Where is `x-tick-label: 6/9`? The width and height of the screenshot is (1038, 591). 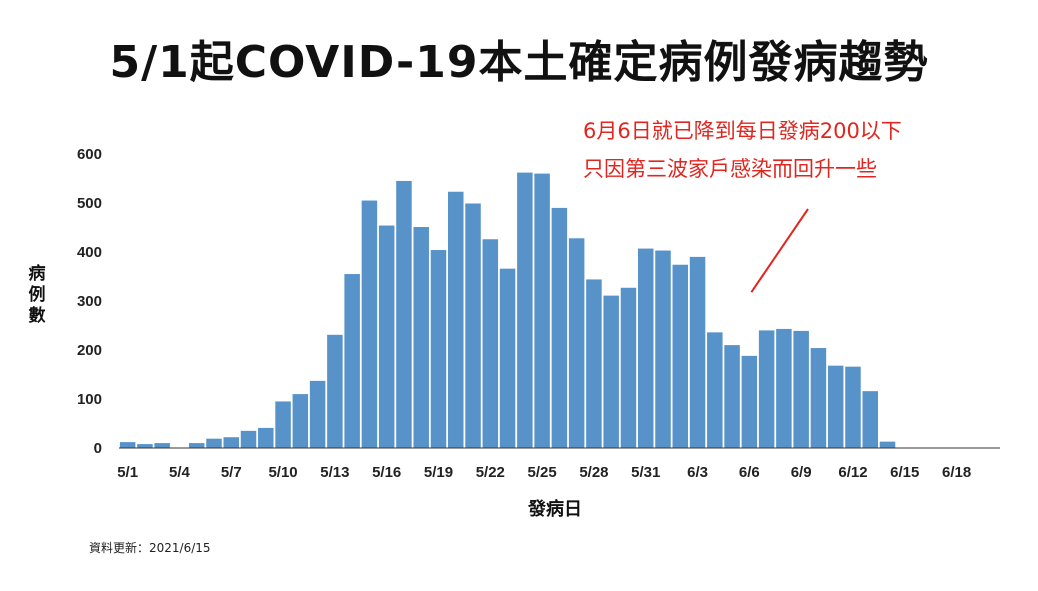
x-tick-label: 6/9 is located at coordinates (801, 472).